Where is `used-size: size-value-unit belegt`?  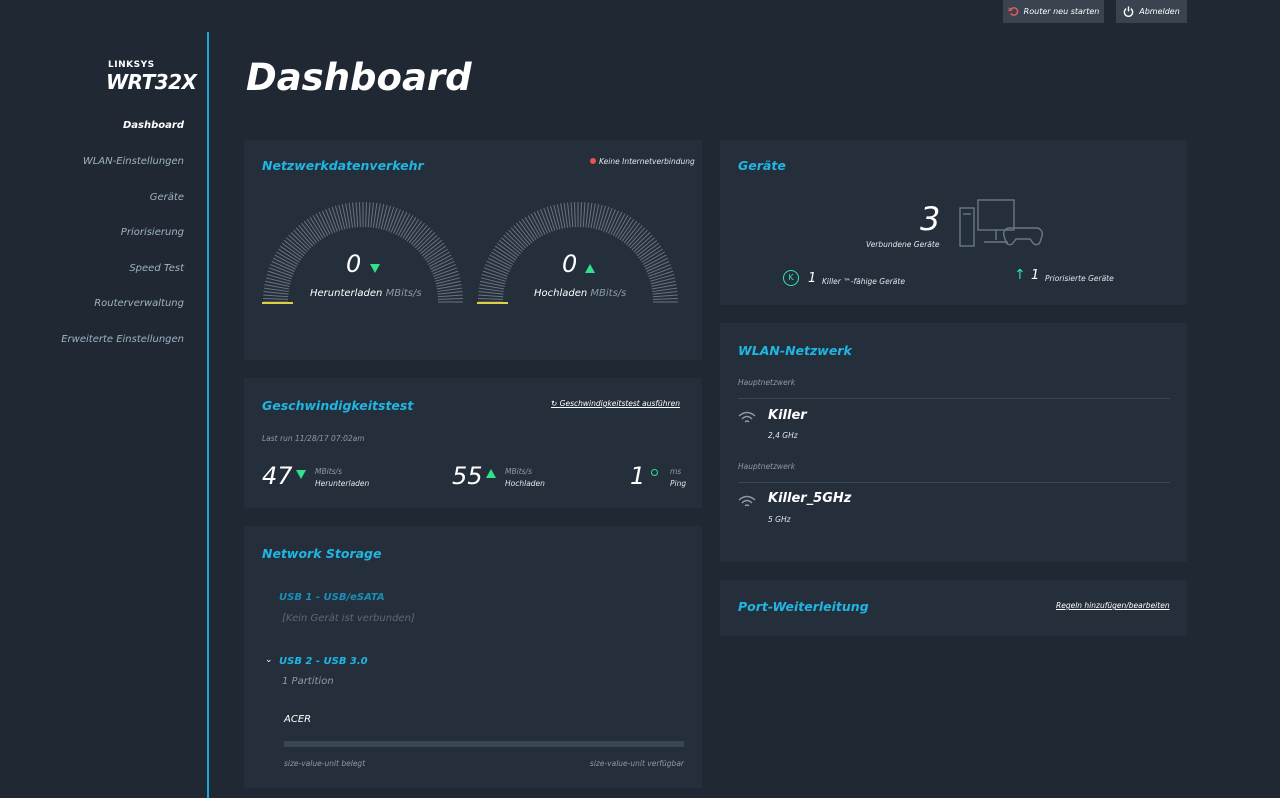
used-size: size-value-unit belegt is located at coordinates (325, 763).